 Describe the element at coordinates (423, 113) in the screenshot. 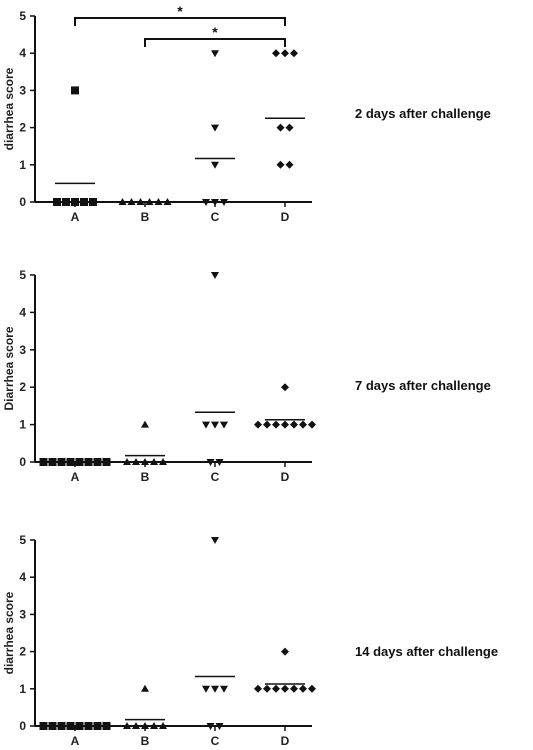

I see `panel-label: 2 days after challenge` at that location.